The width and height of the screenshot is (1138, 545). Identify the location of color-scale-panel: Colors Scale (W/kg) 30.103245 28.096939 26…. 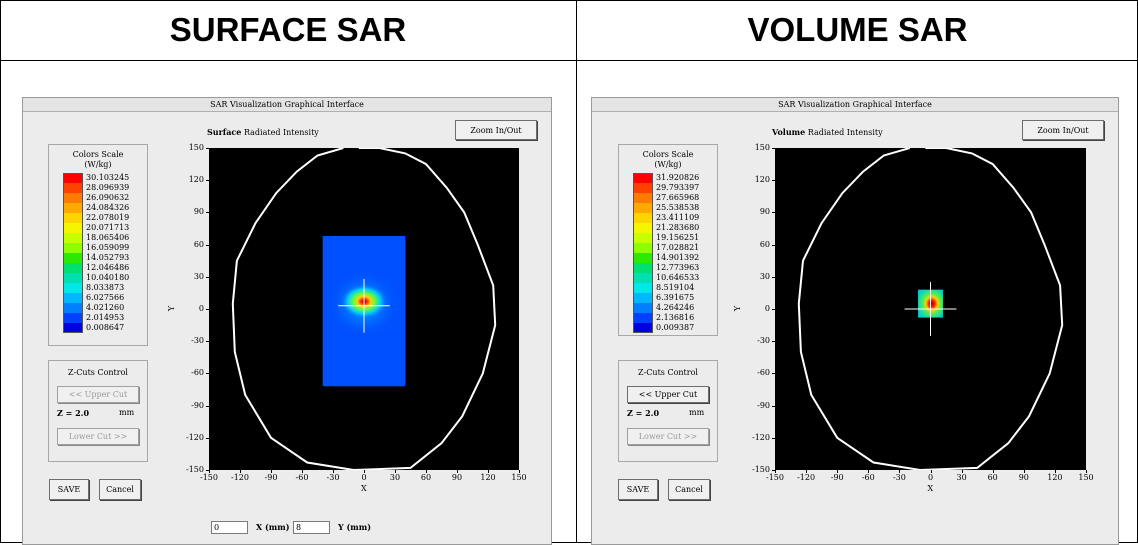
(98, 245).